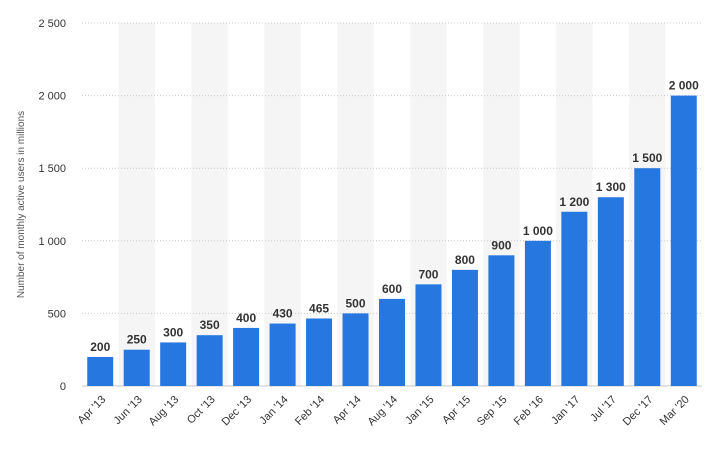 The height and width of the screenshot is (452, 707). What do you see at coordinates (356, 303) in the screenshot?
I see `data-label: 500` at bounding box center [356, 303].